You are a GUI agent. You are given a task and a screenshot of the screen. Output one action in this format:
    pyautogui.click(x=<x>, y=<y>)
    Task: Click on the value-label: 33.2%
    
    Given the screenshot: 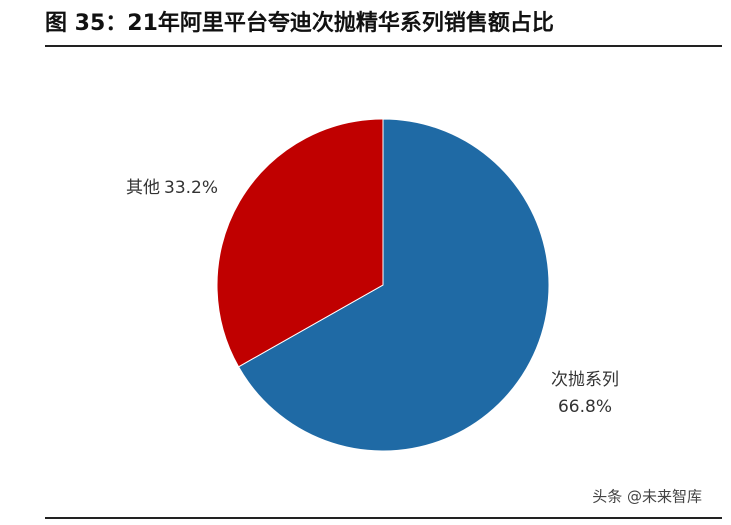 What is the action you would take?
    pyautogui.click(x=191, y=188)
    